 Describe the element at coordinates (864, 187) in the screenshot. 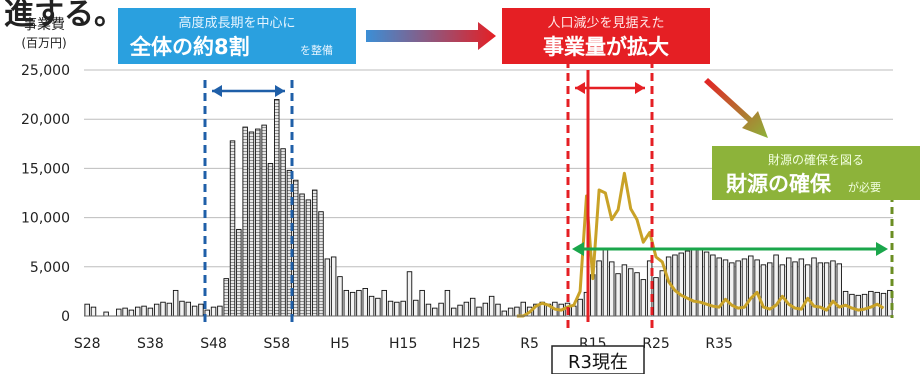

I see `green-banner-line2-small: が必要` at that location.